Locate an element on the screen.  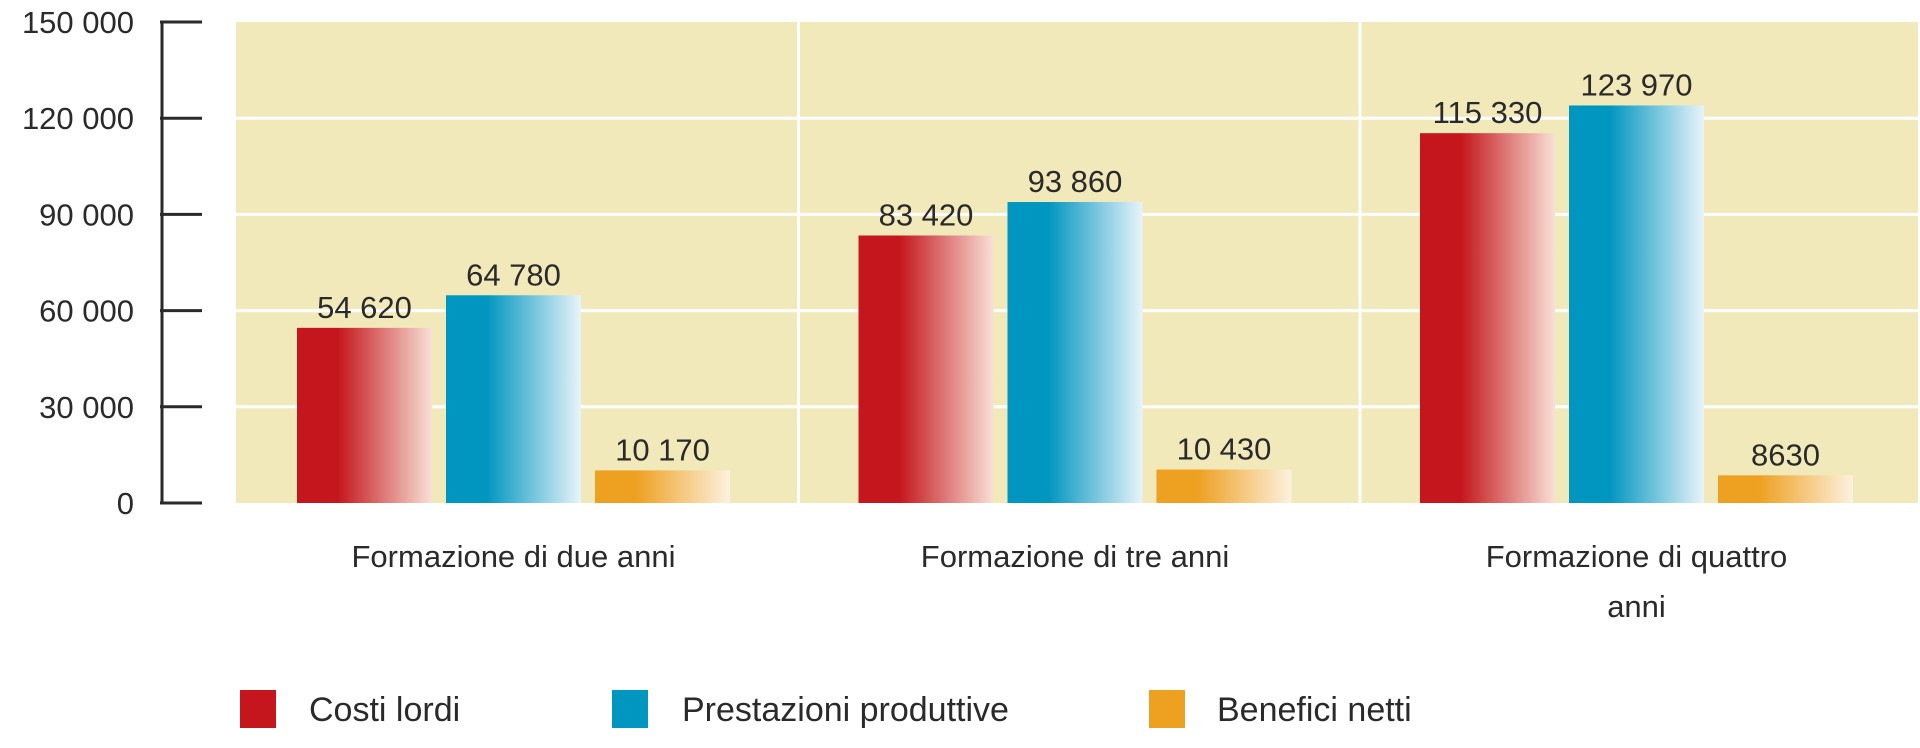
data-label: 54 620 is located at coordinates (364, 307).